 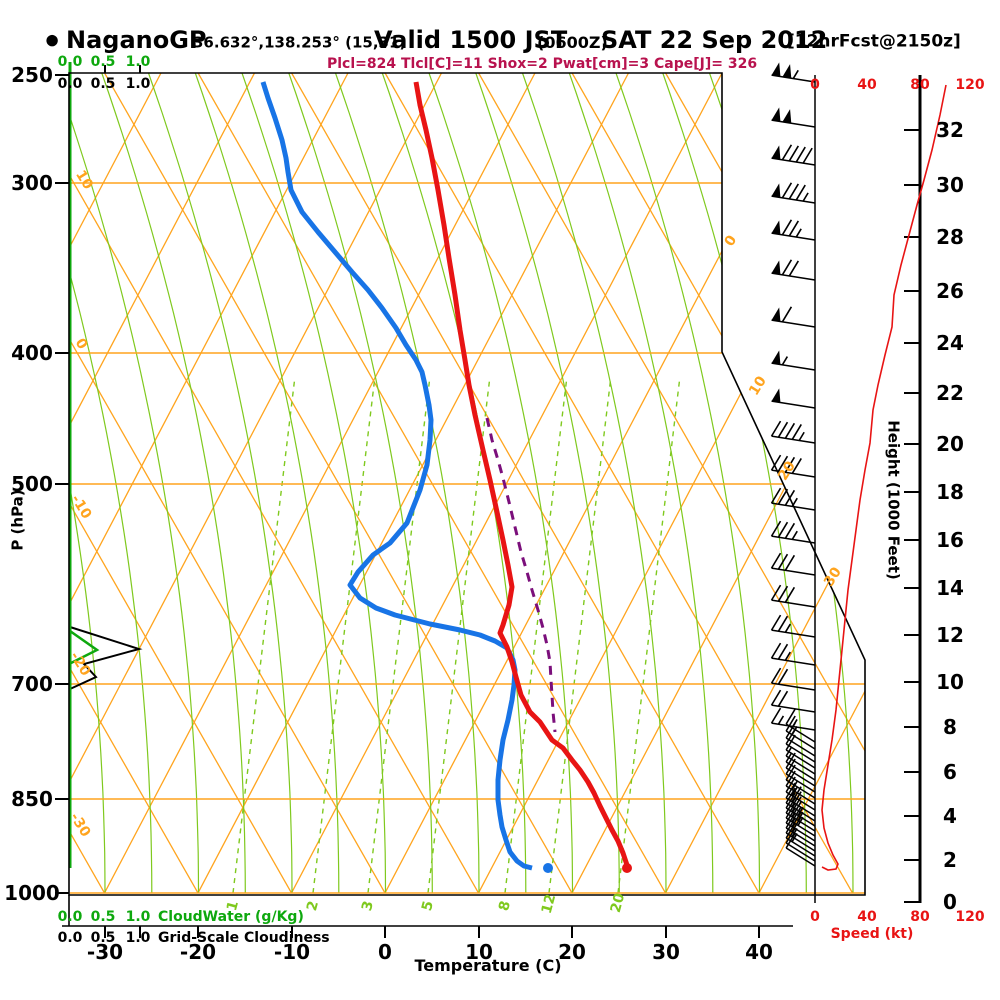 I want to click on surface-dewpoint-dot, so click(x=548, y=868).